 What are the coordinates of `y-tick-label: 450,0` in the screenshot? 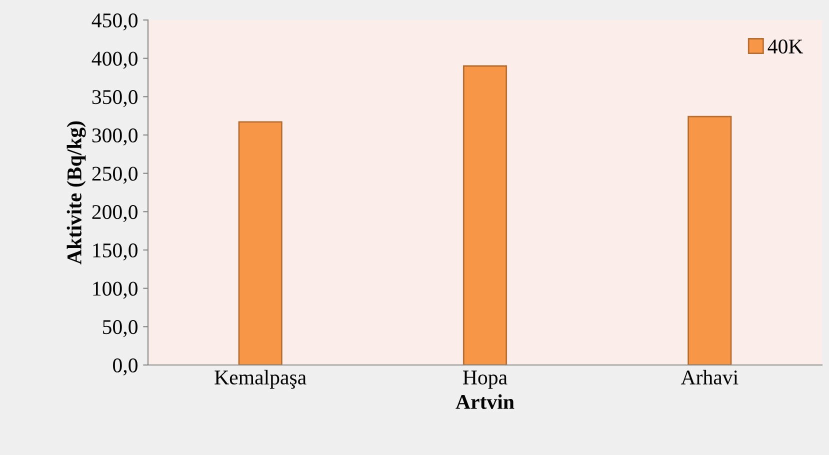 It's located at (115, 21).